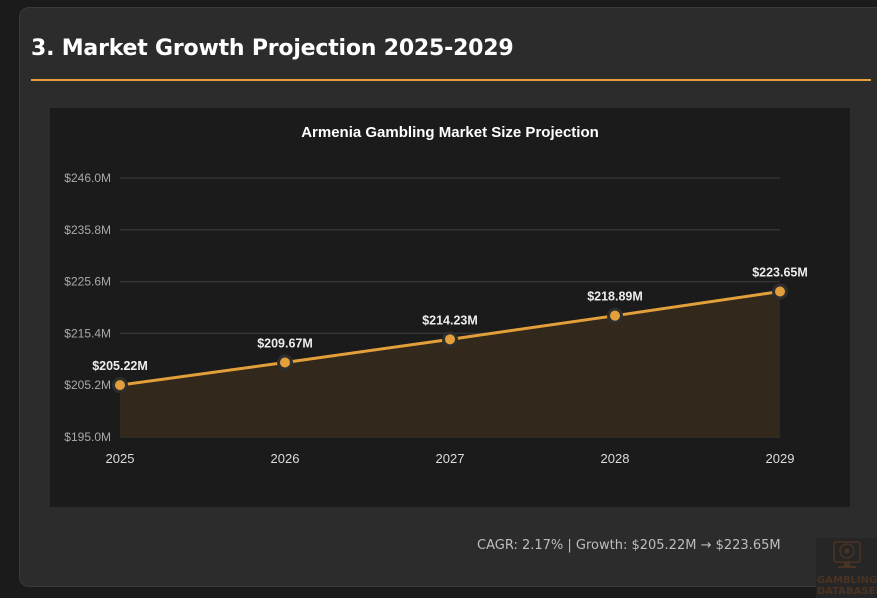 This screenshot has width=877, height=598. Describe the element at coordinates (120, 458) in the screenshot. I see `x-tick-label: 2025` at that location.